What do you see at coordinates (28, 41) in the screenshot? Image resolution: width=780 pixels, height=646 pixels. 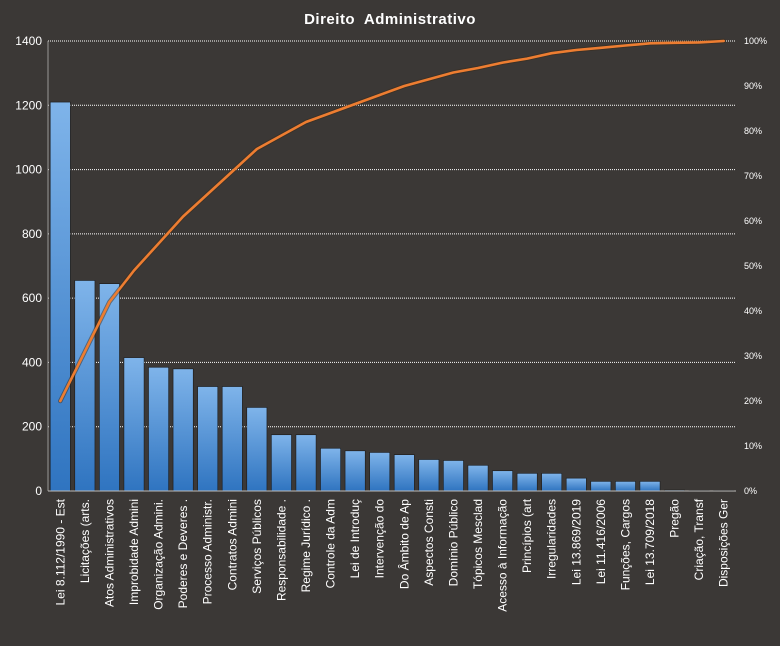 I see `y-tick-label: 1400` at bounding box center [28, 41].